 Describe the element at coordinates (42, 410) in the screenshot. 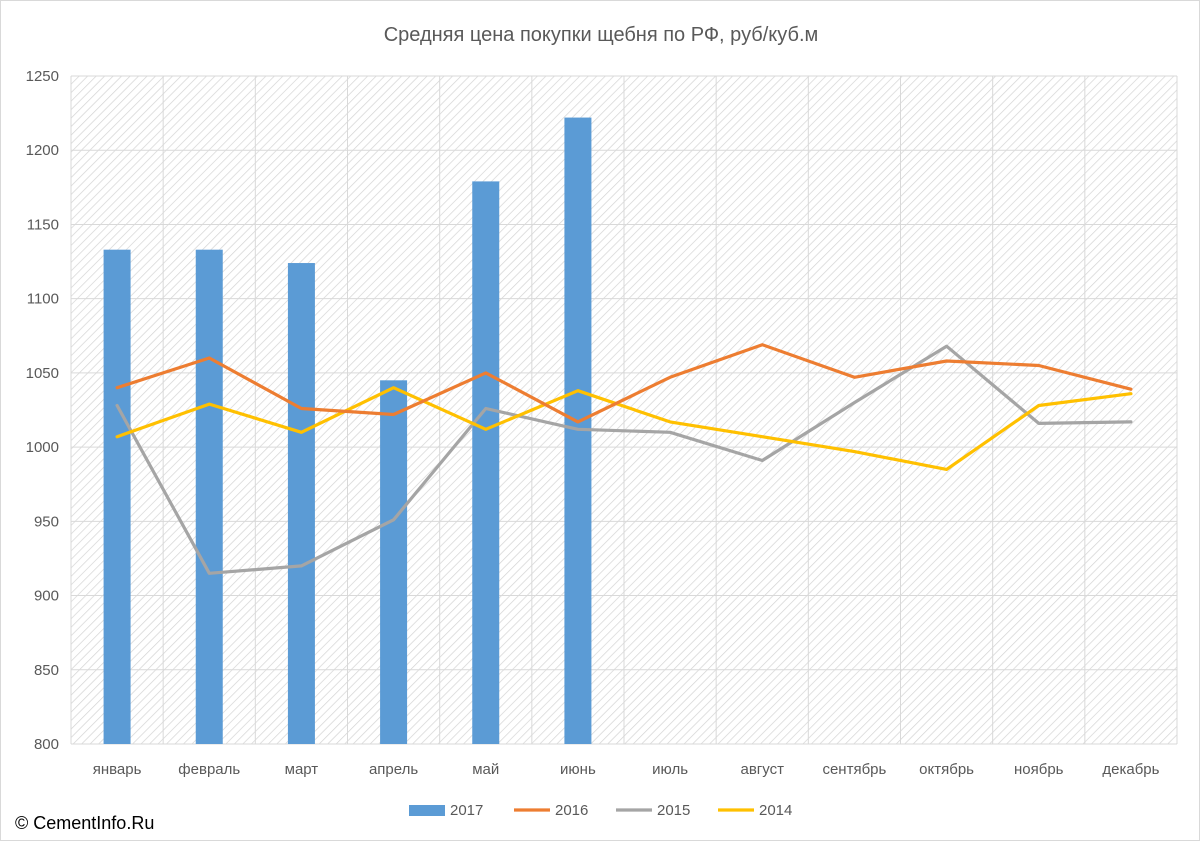

I see `y-axis: 800 850 900 950 1000 1050 1100 1150 1200 1250` at that location.